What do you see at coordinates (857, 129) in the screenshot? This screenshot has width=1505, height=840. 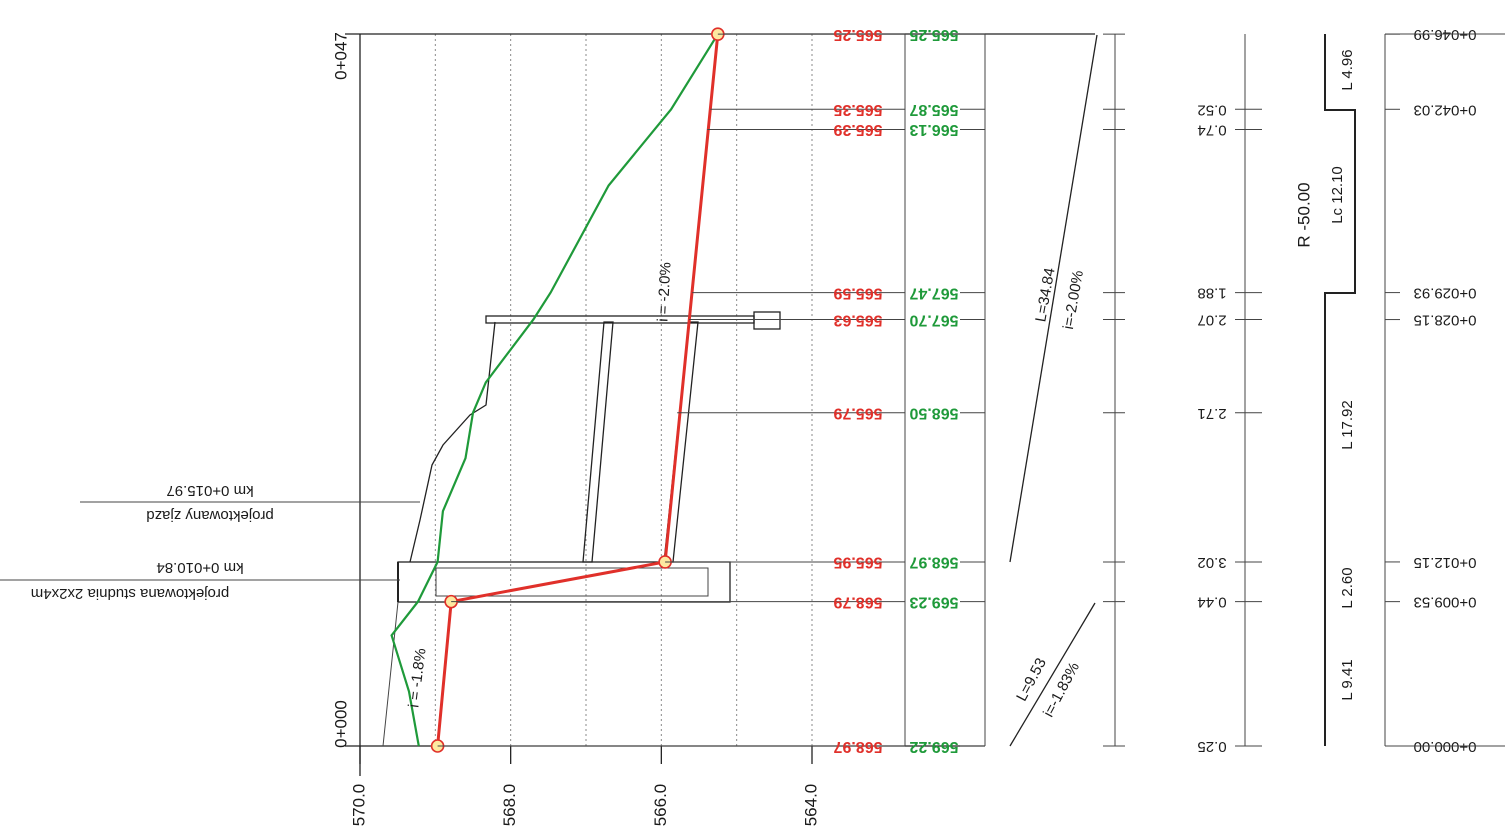 I see `design-elevation-value: 565.39` at bounding box center [857, 129].